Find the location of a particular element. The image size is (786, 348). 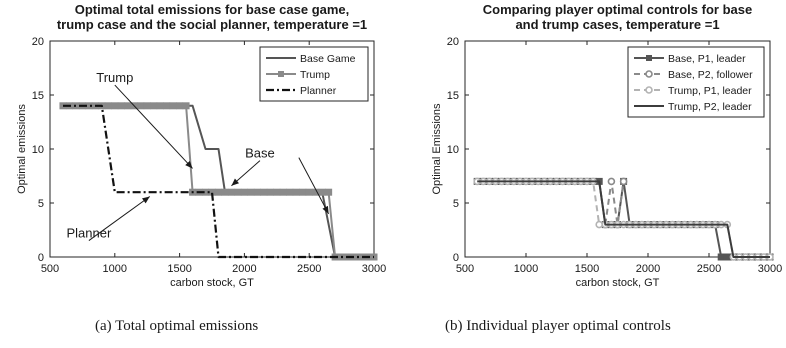

y-axis-label: Optimal Emissions is located at coordinates (437, 149).